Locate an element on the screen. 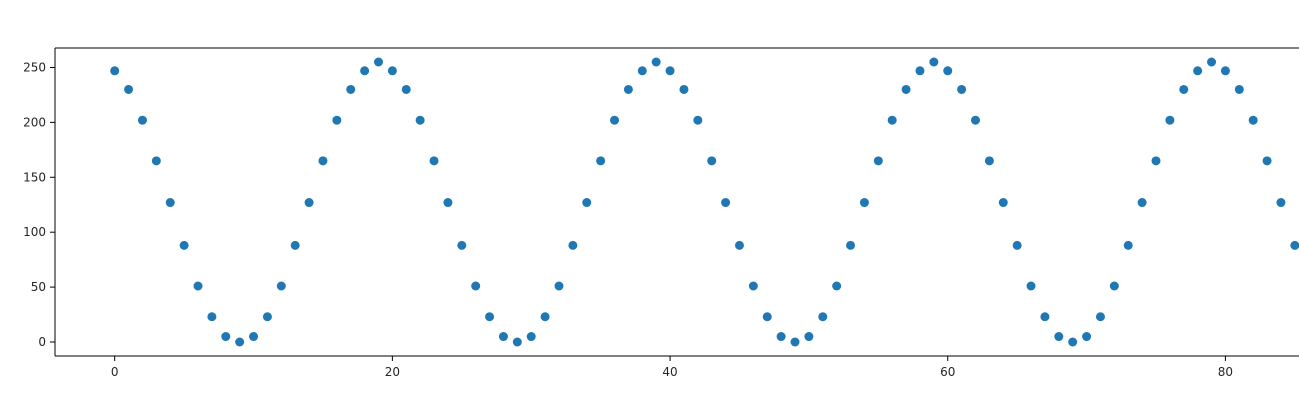 This screenshot has width=1300, height=400. y-tick-label: 200 is located at coordinates (34, 122).